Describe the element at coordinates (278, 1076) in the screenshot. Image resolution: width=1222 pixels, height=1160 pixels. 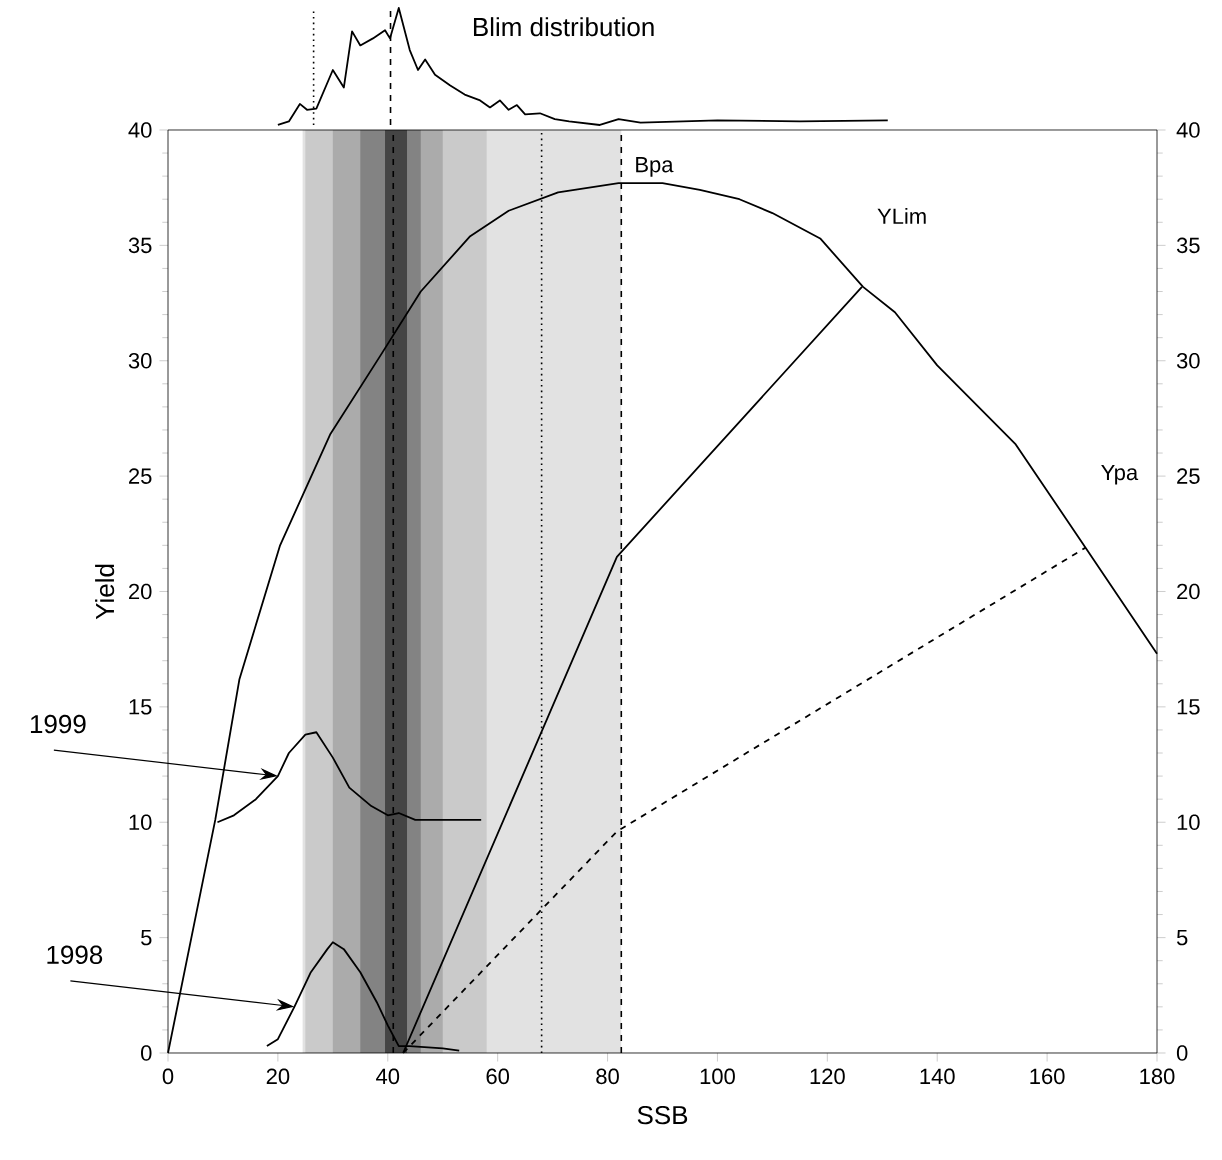
I see `x-tick-label: 20` at that location.